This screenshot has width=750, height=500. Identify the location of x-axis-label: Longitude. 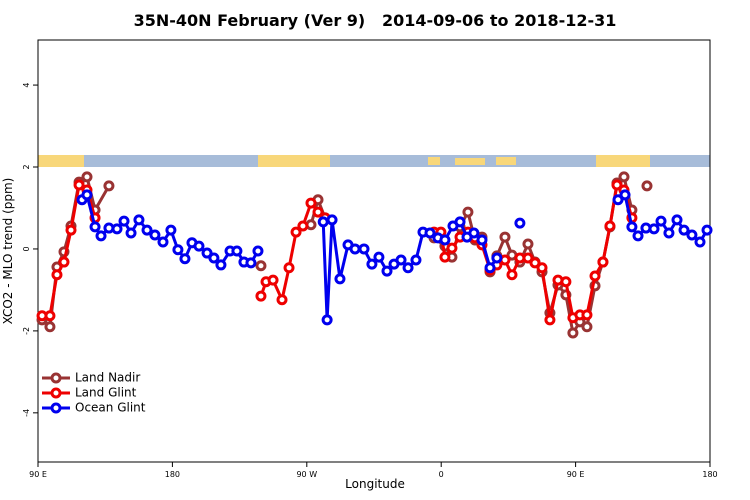
(375, 484).